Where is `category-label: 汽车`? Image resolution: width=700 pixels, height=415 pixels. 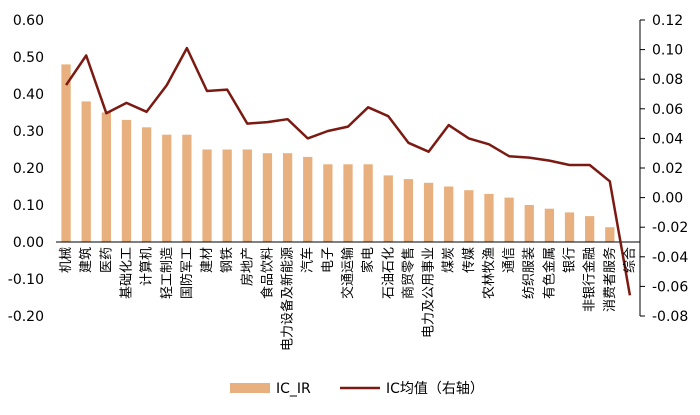
category-label: 汽车 is located at coordinates (308, 260).